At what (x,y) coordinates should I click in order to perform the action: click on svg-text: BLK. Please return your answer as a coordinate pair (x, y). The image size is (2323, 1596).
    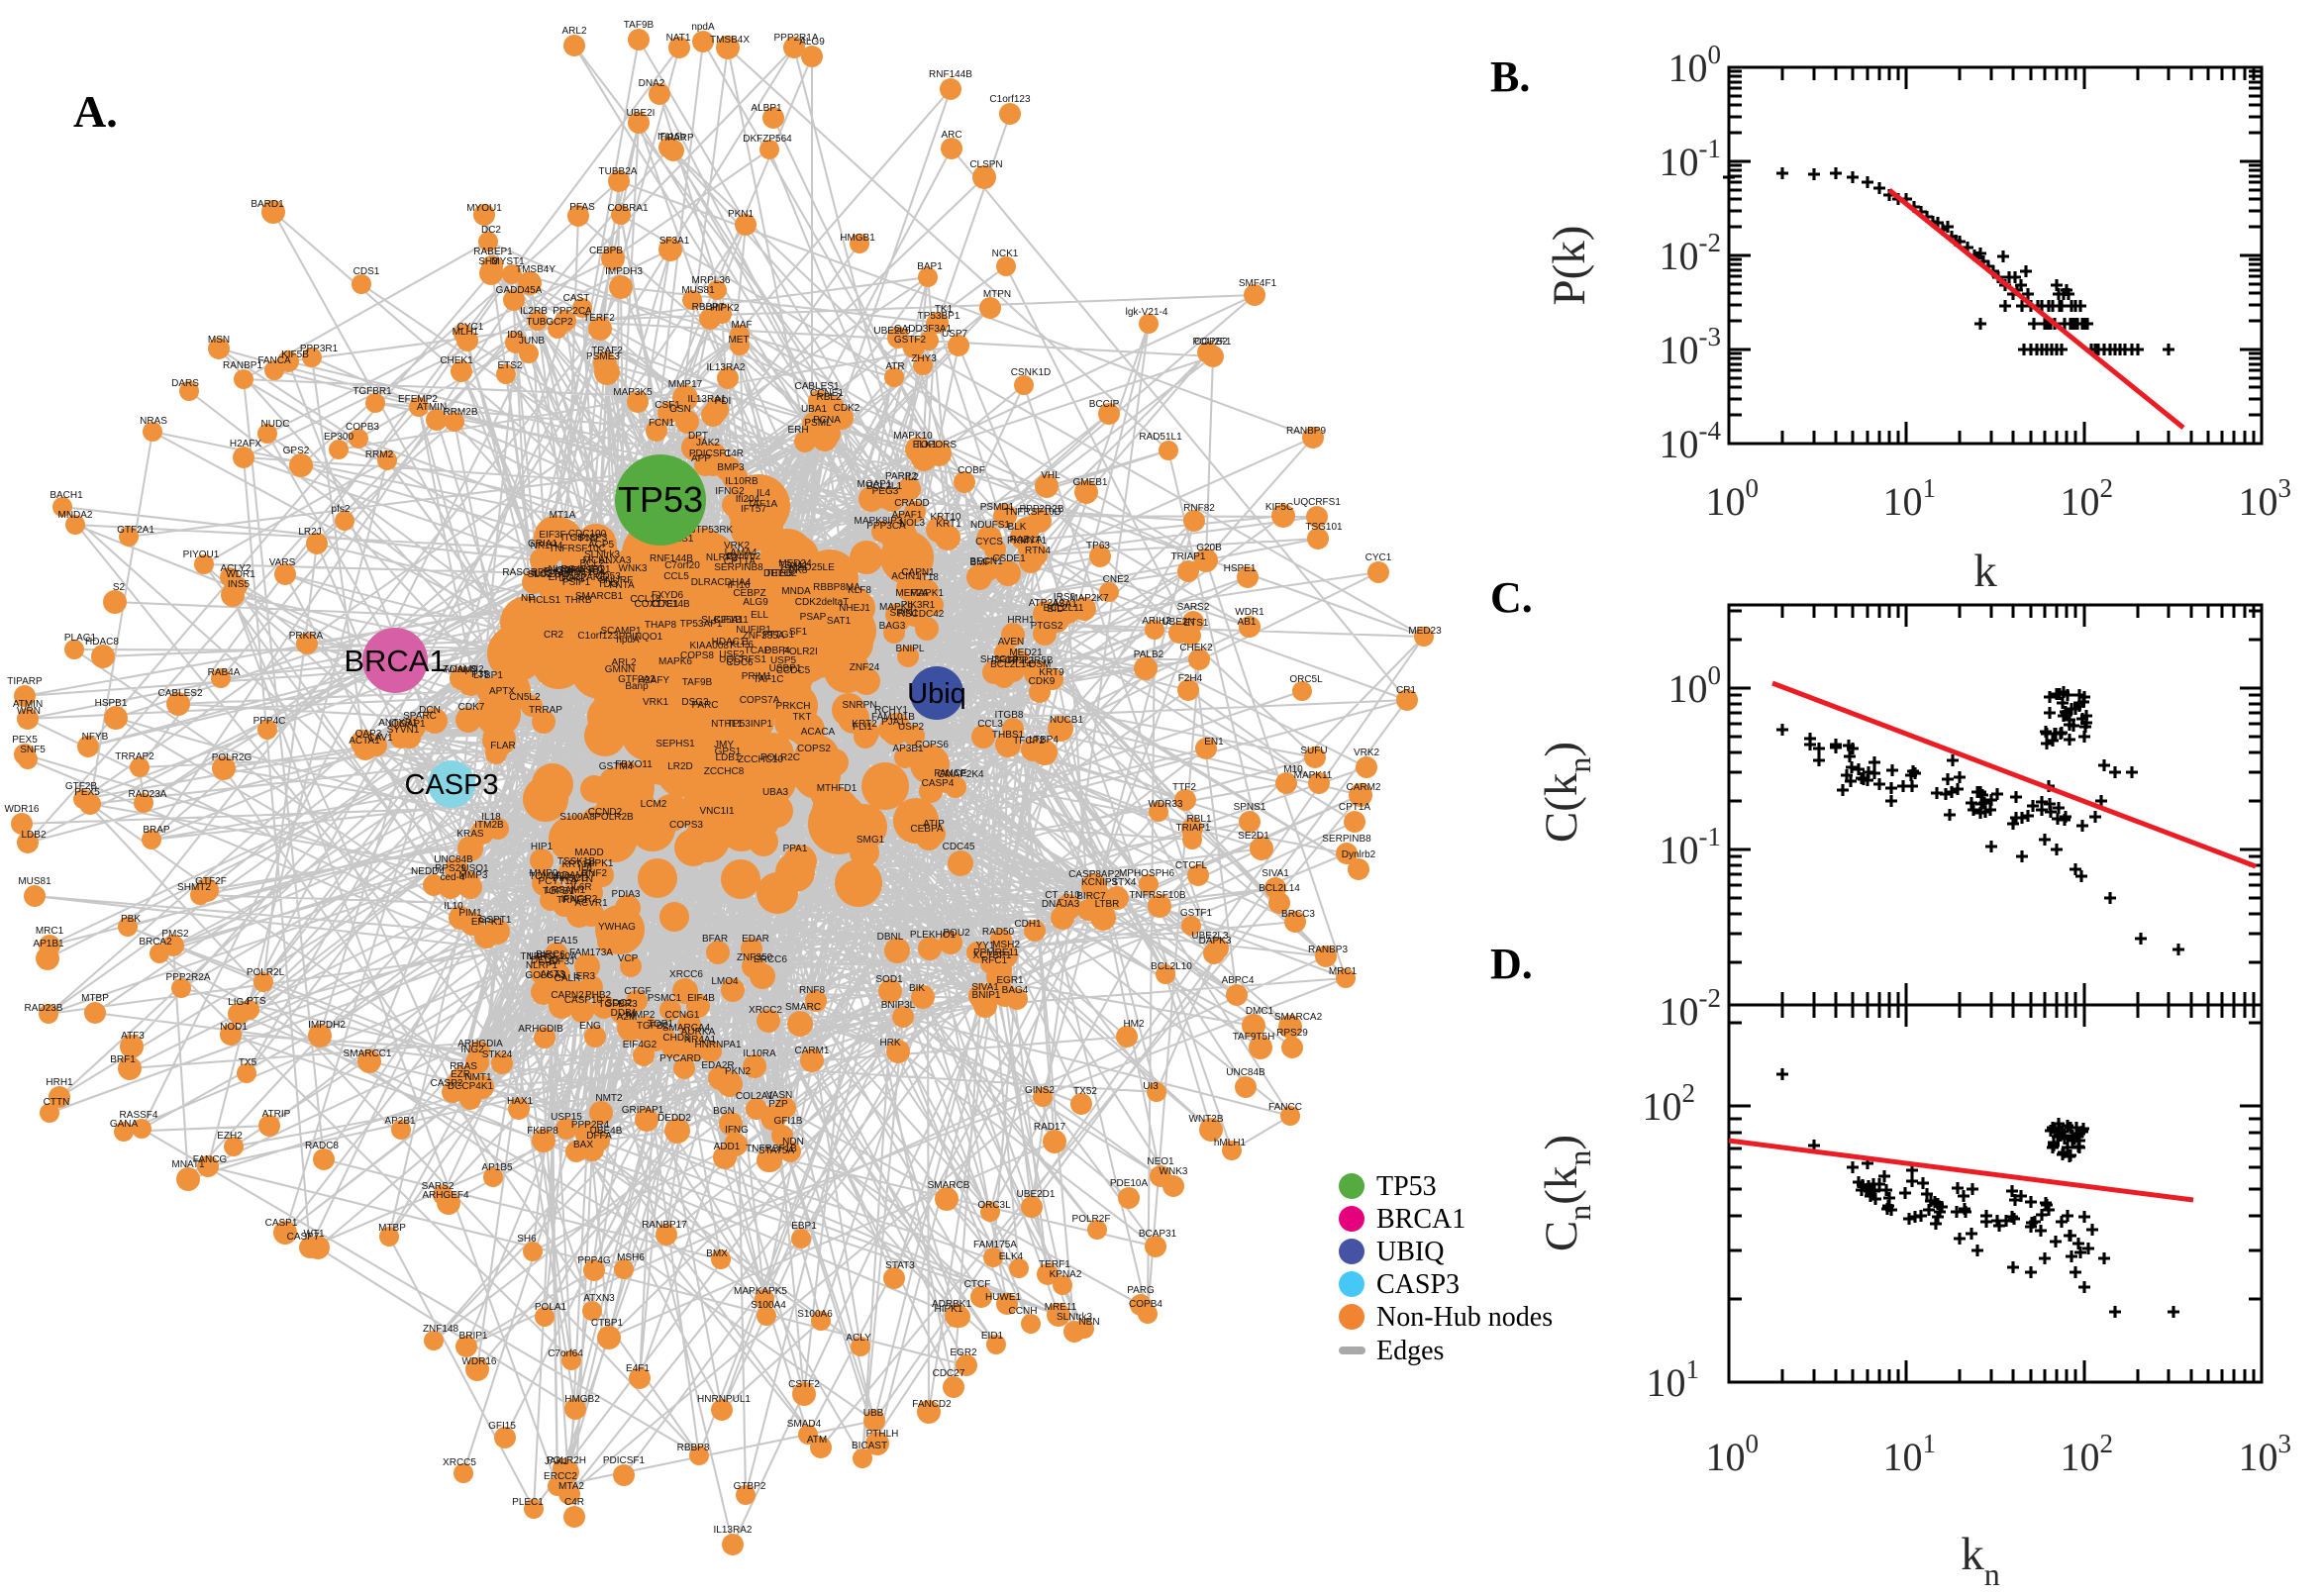
    Looking at the image, I should click on (1018, 527).